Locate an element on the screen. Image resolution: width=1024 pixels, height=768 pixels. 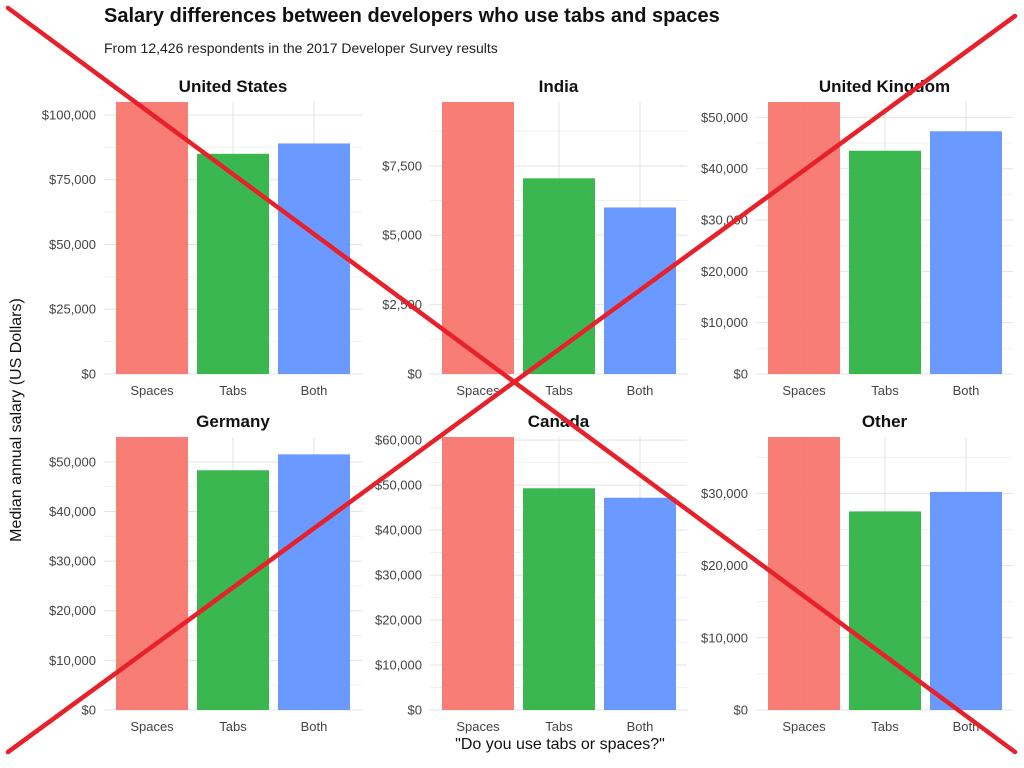
y-tick-label: $7,500 is located at coordinates (402, 165).